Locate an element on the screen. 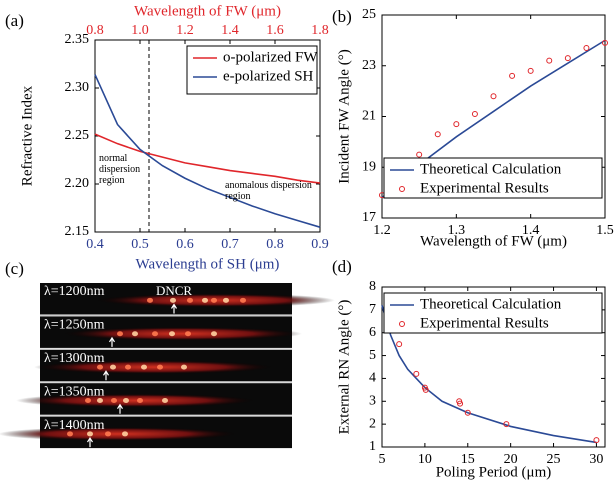 Image resolution: width=614 pixels, height=484 pixels. y-tick-label: 2.25 is located at coordinates (77, 135).